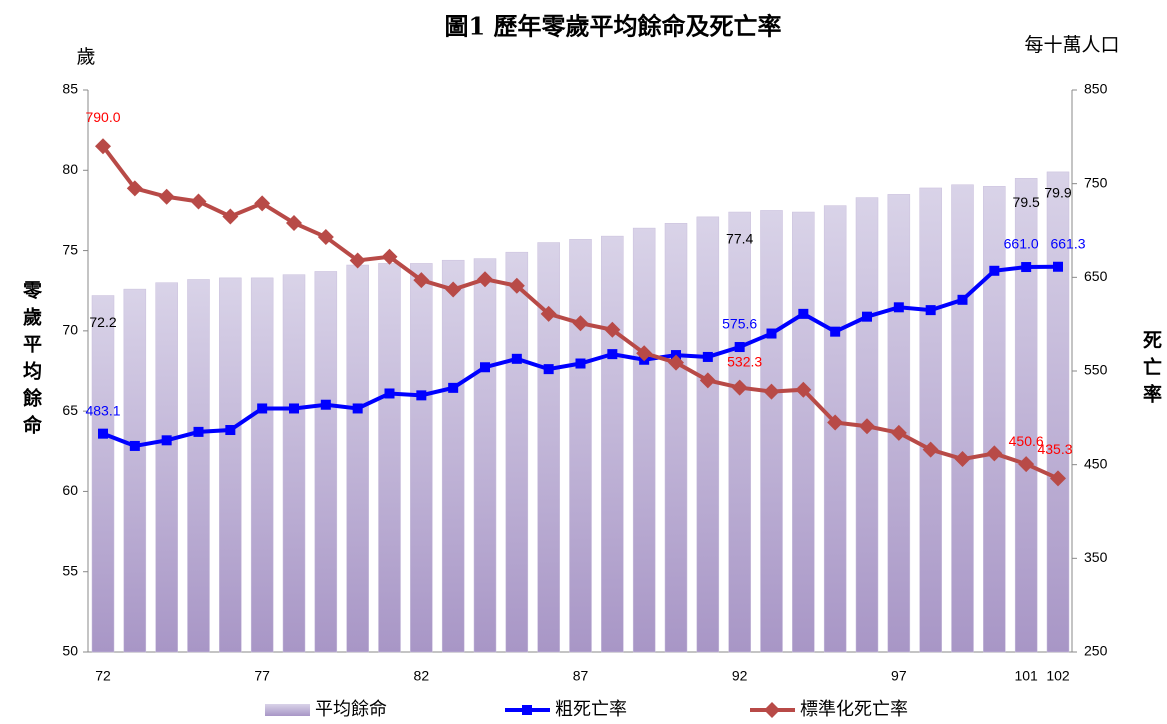  I want to click on y2-unit: 每十萬人口, so click(1071, 45).